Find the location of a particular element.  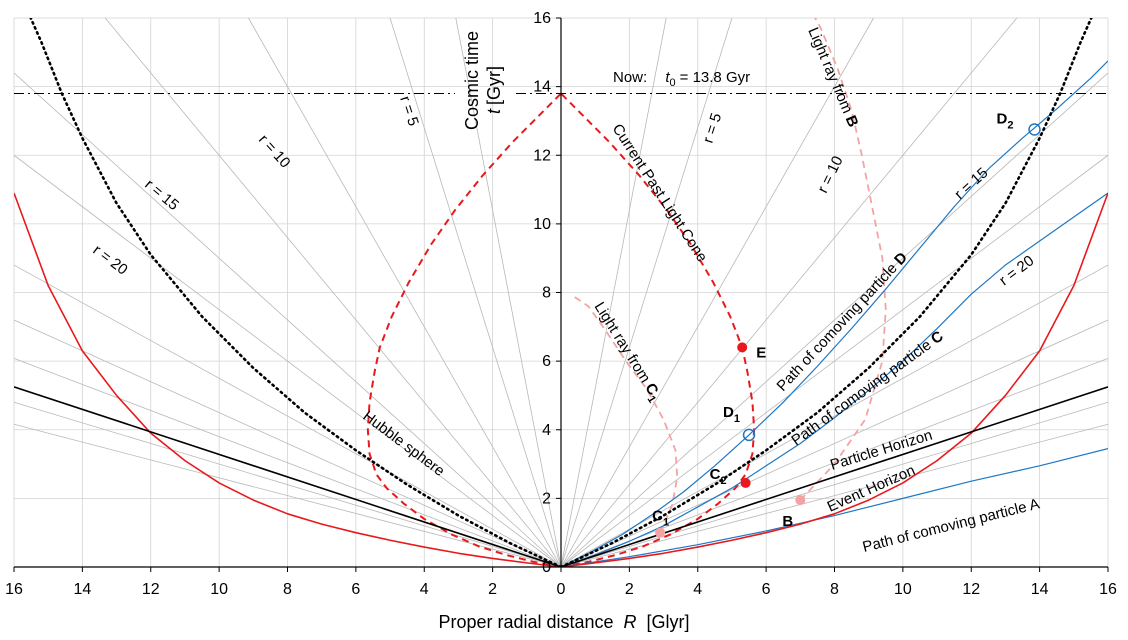

now-label: Now: t0 = 13.8 Gyr is located at coordinates (681, 79).